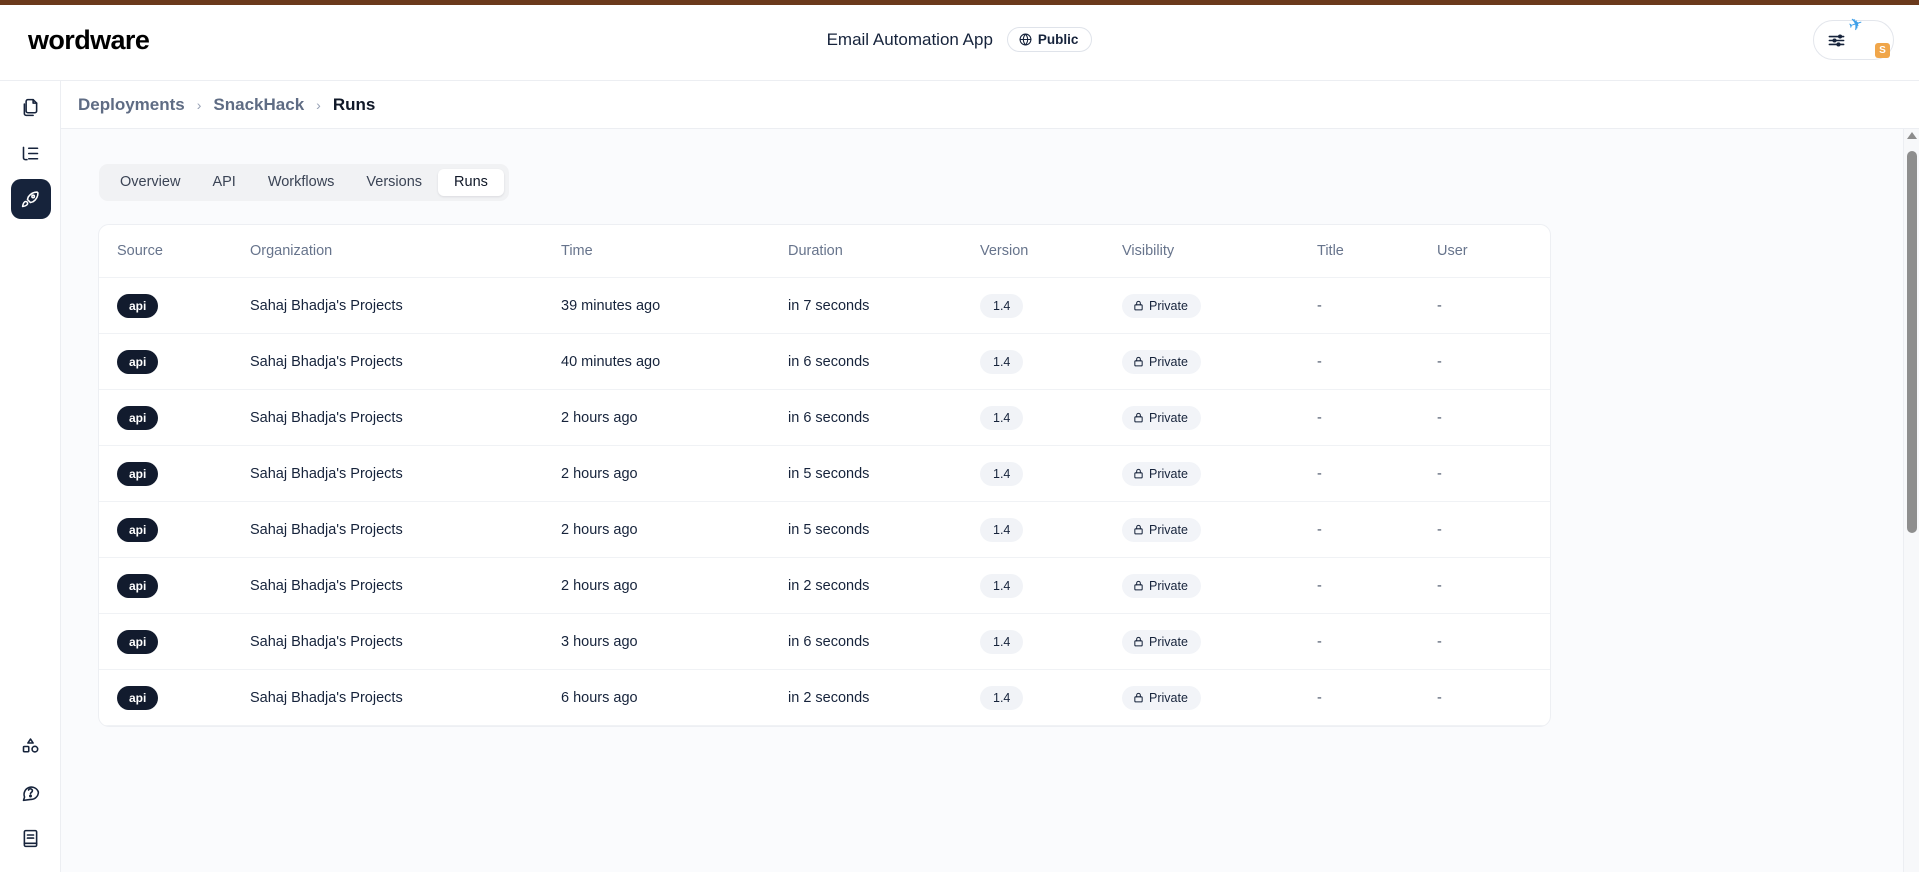 This screenshot has height=872, width=1919. What do you see at coordinates (1025, 39) in the screenshot?
I see `globe-icon` at bounding box center [1025, 39].